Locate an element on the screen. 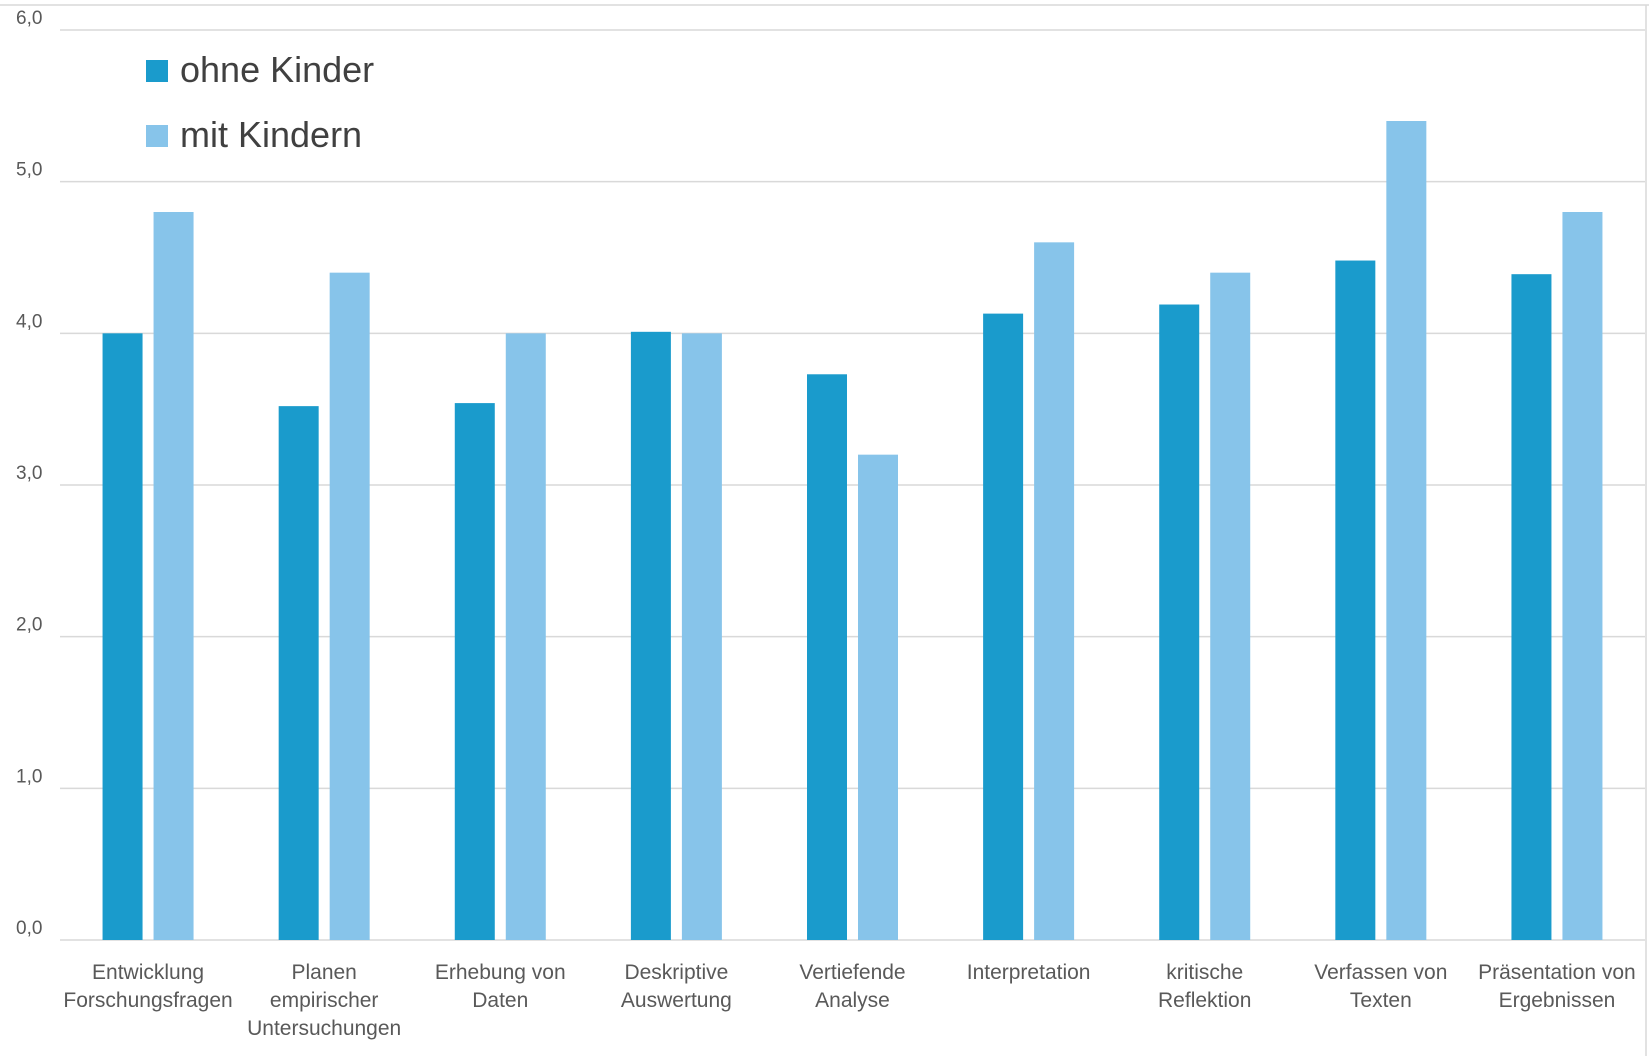 Image resolution: width=1649 pixels, height=1061 pixels. y-tick-label: 5,0 is located at coordinates (29, 170).